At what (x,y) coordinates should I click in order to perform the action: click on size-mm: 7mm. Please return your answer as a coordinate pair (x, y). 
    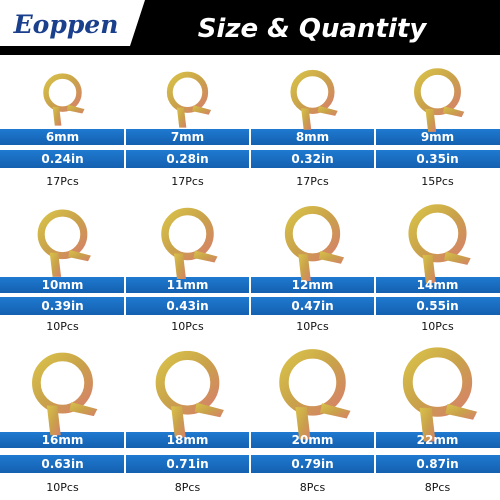
    Looking at the image, I should click on (187, 137).